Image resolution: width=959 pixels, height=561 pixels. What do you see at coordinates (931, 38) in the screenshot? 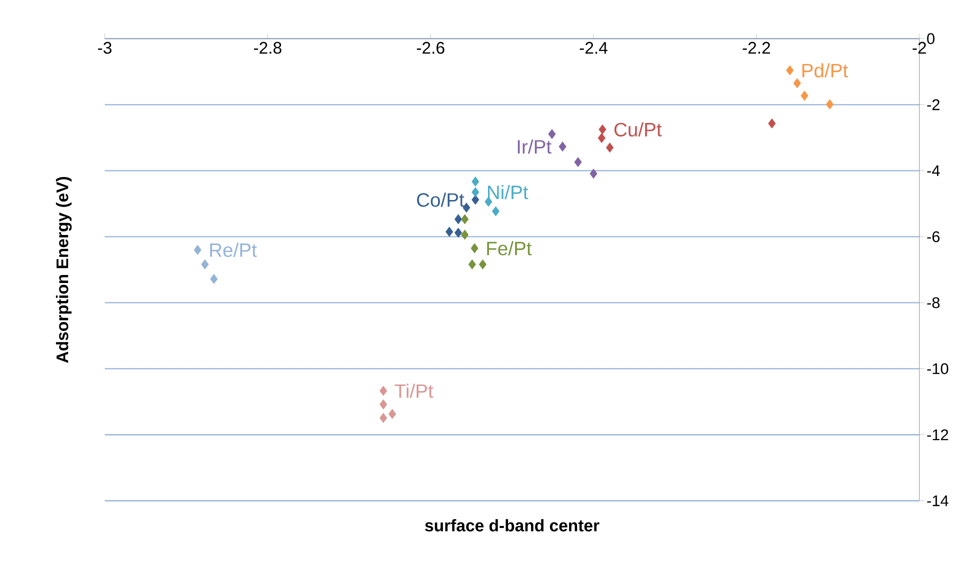
I see `y-tick-label: 0` at bounding box center [931, 38].